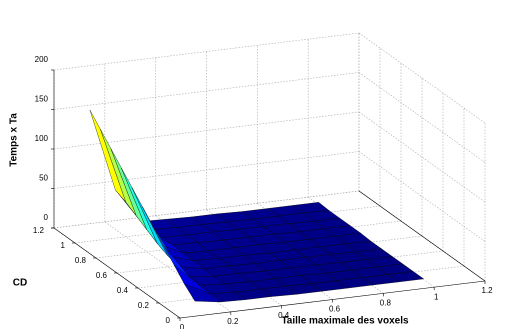 This screenshot has height=329, width=509. I want to click on x-axis-label: Taille maximale des voxels, so click(345, 321).